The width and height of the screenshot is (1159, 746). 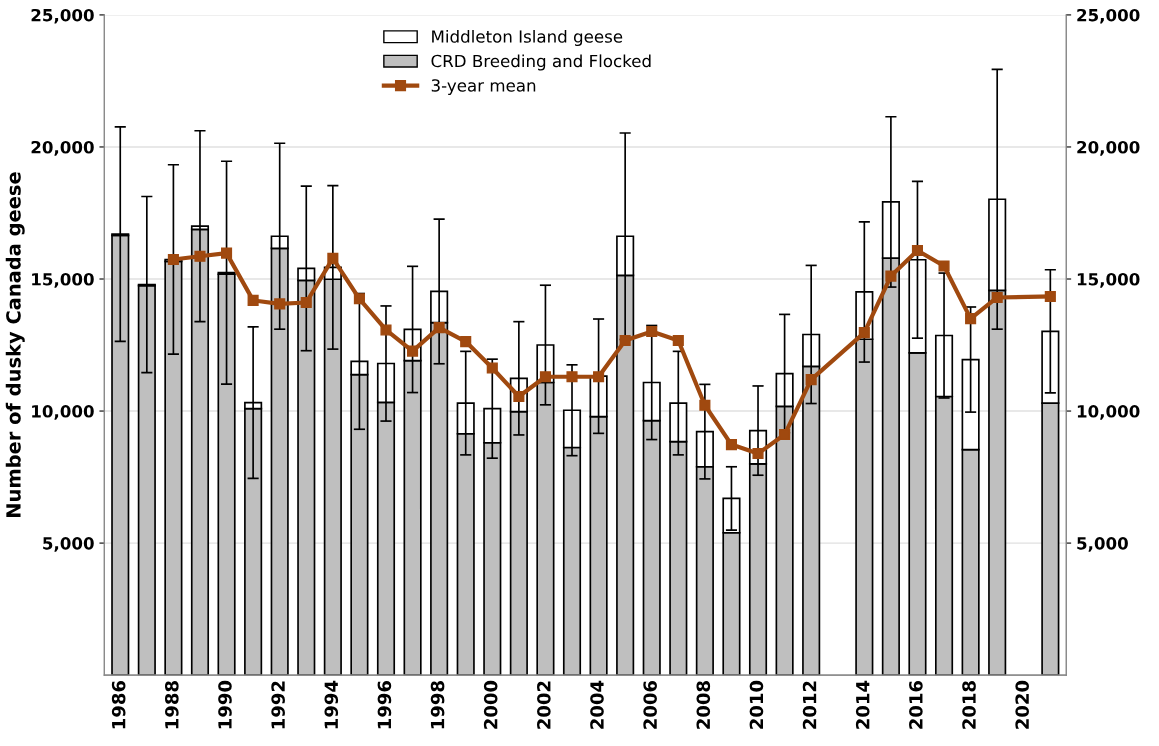 What do you see at coordinates (597, 704) in the screenshot?
I see `x-tick-label: 2004` at bounding box center [597, 704].